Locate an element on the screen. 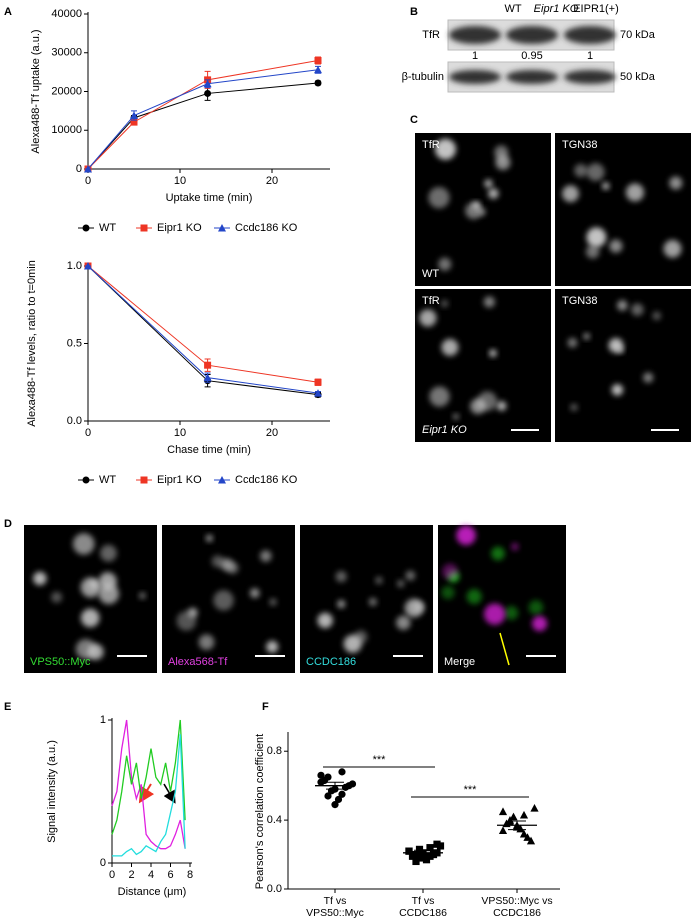 Image resolution: width=694 pixels, height=924 pixels. significance-label: *** is located at coordinates (380, 760).